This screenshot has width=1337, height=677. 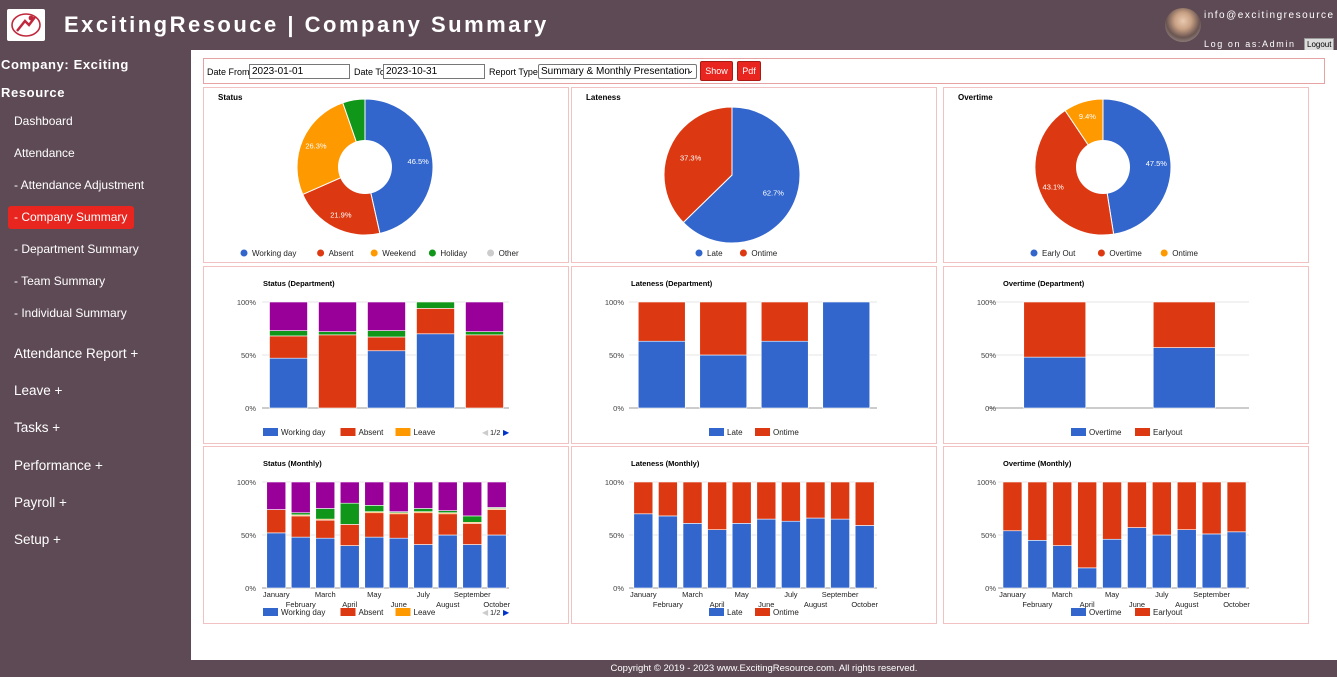 I want to click on x-tick-label: May, so click(x=742, y=594).